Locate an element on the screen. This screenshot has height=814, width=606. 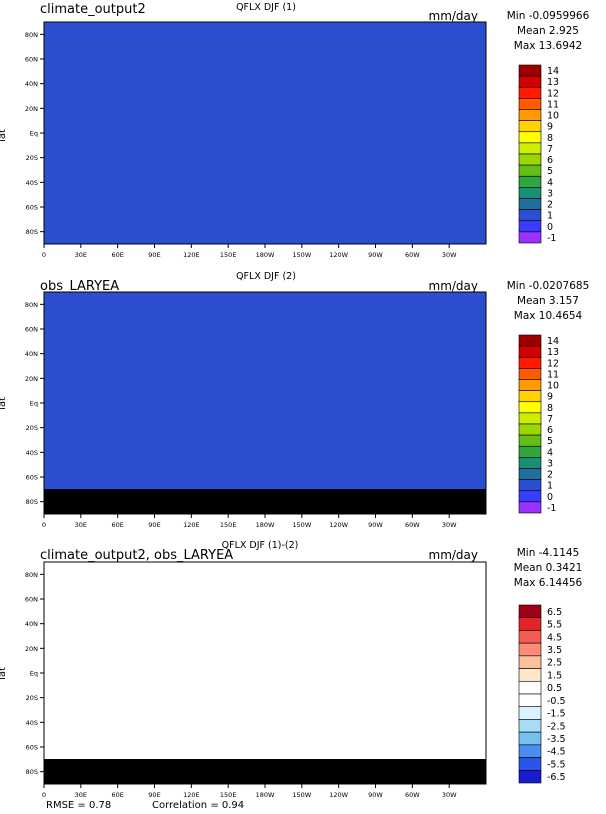
colorbar-label: 14 is located at coordinates (553, 341).